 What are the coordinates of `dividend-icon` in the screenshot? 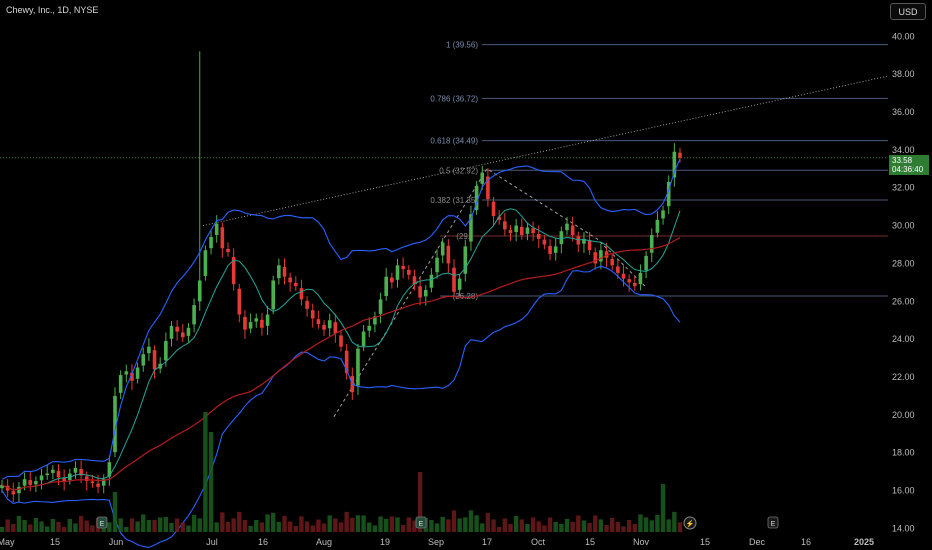 It's located at (690, 523).